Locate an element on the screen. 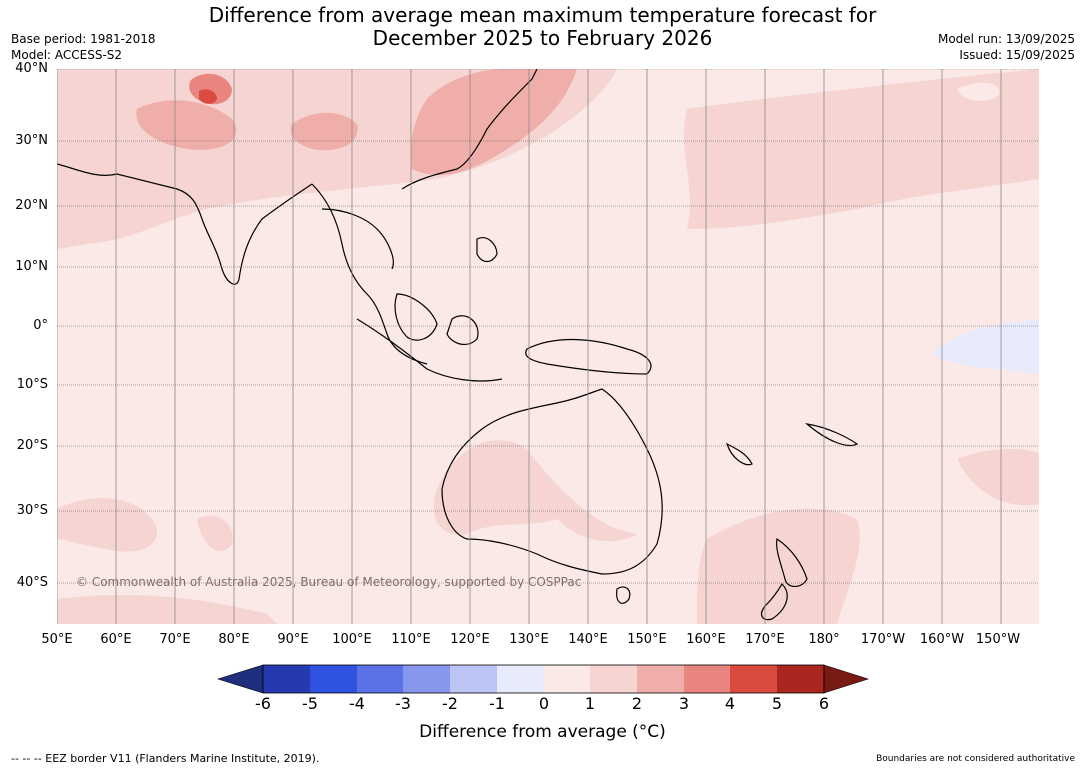 This screenshot has width=1085, height=770. lat-label-20s: 20°S is located at coordinates (32, 445).